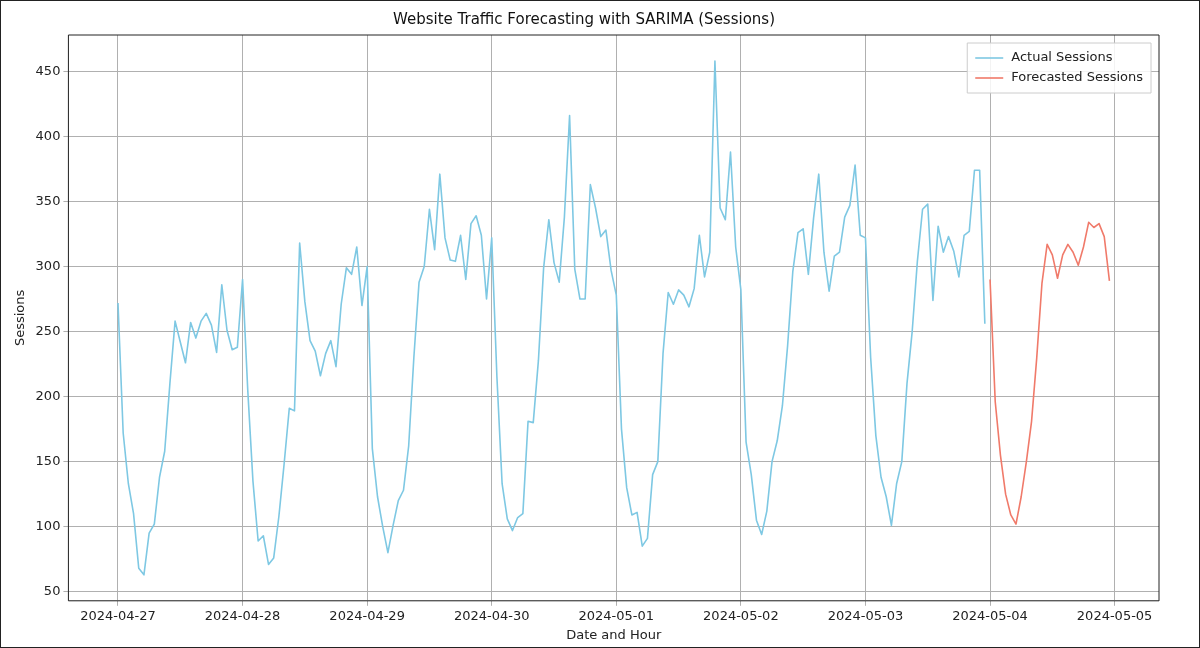 The height and width of the screenshot is (648, 1200). What do you see at coordinates (48, 395) in the screenshot?
I see `y-tick-label: 200` at bounding box center [48, 395].